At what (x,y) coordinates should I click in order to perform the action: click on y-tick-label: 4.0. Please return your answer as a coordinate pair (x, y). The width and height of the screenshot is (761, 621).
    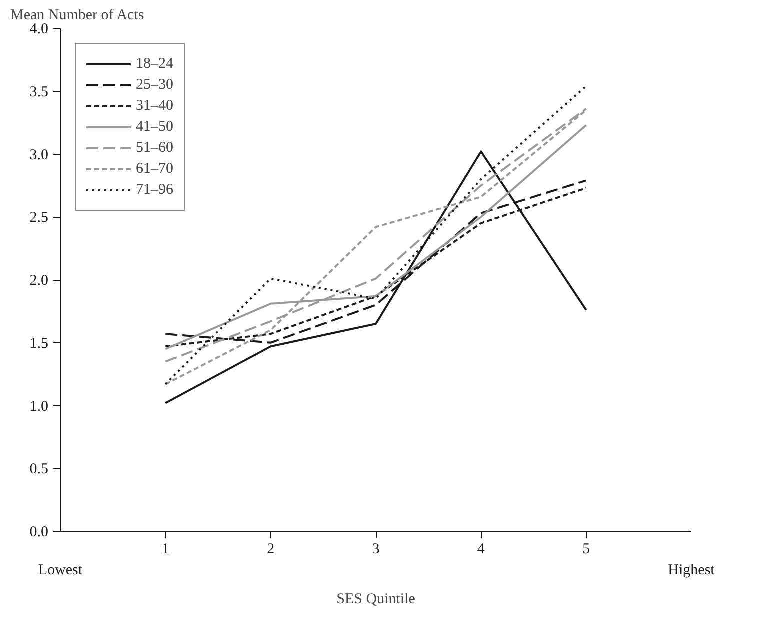
    Looking at the image, I should click on (39, 30).